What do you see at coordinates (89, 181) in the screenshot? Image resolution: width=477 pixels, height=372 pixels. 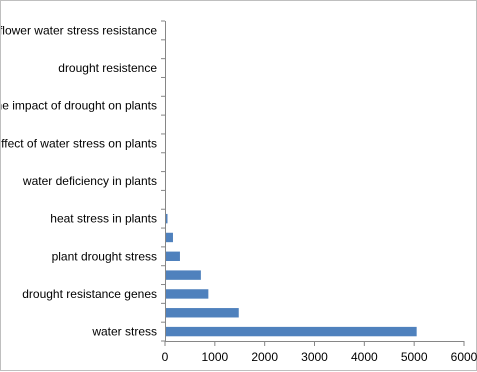 I see `category-label: water deficiency in plants` at bounding box center [89, 181].